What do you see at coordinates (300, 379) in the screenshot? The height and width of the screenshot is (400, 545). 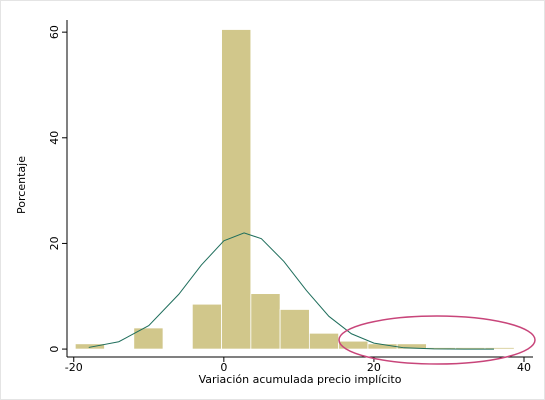 I see `x-axis-label: Variación acumulada precio implícito` at bounding box center [300, 379].